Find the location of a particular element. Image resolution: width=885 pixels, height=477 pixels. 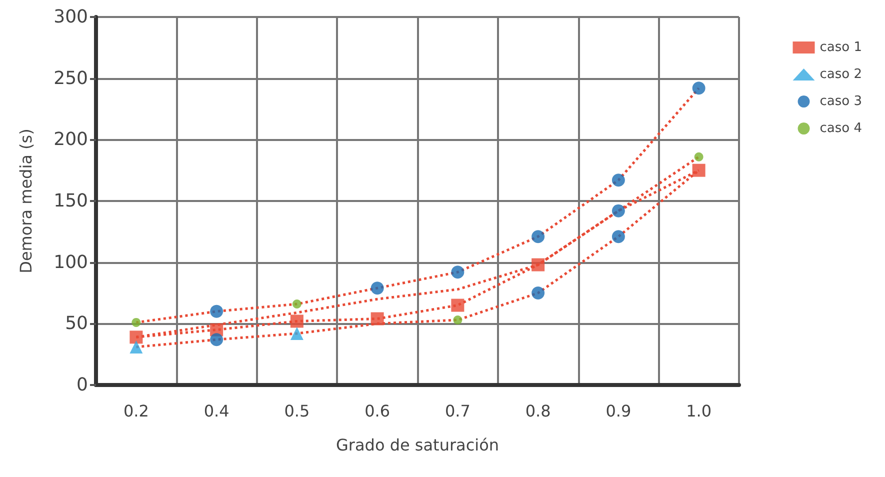

x-tick-label: 0.9 is located at coordinates (619, 411).